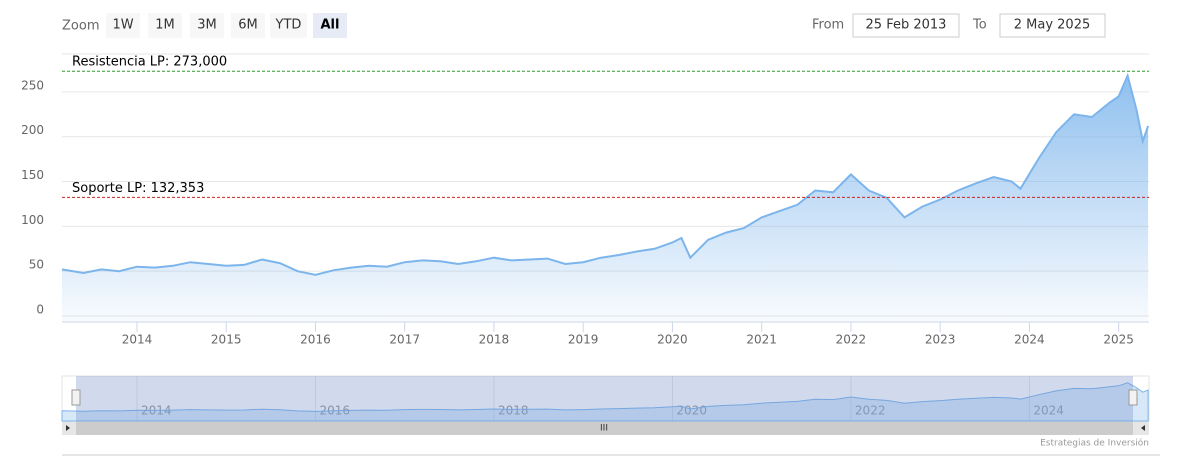  What do you see at coordinates (226, 340) in the screenshot?
I see `x-tick-label: 2015` at bounding box center [226, 340].